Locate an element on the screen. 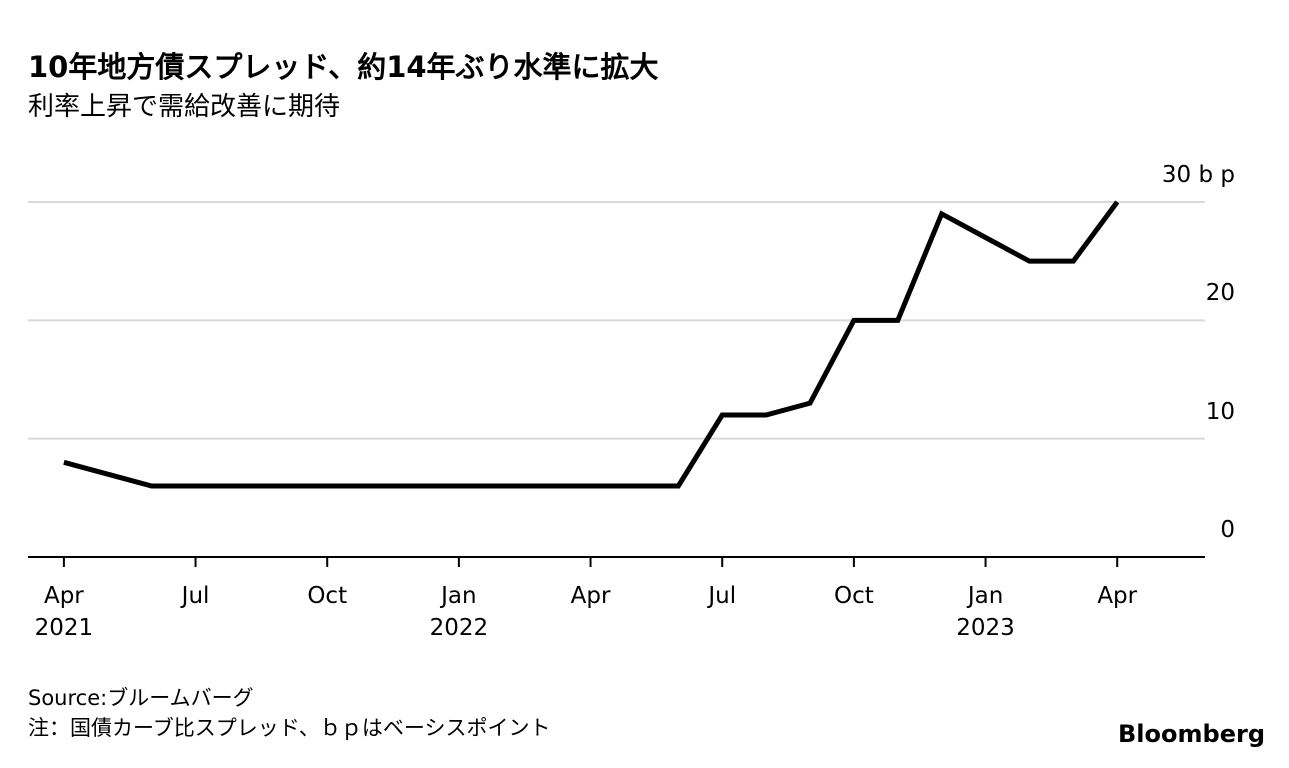 The height and width of the screenshot is (768, 1289). chart-title: 10年地方債スプレッド、約14年ぶり水準に拡大 is located at coordinates (343, 67).